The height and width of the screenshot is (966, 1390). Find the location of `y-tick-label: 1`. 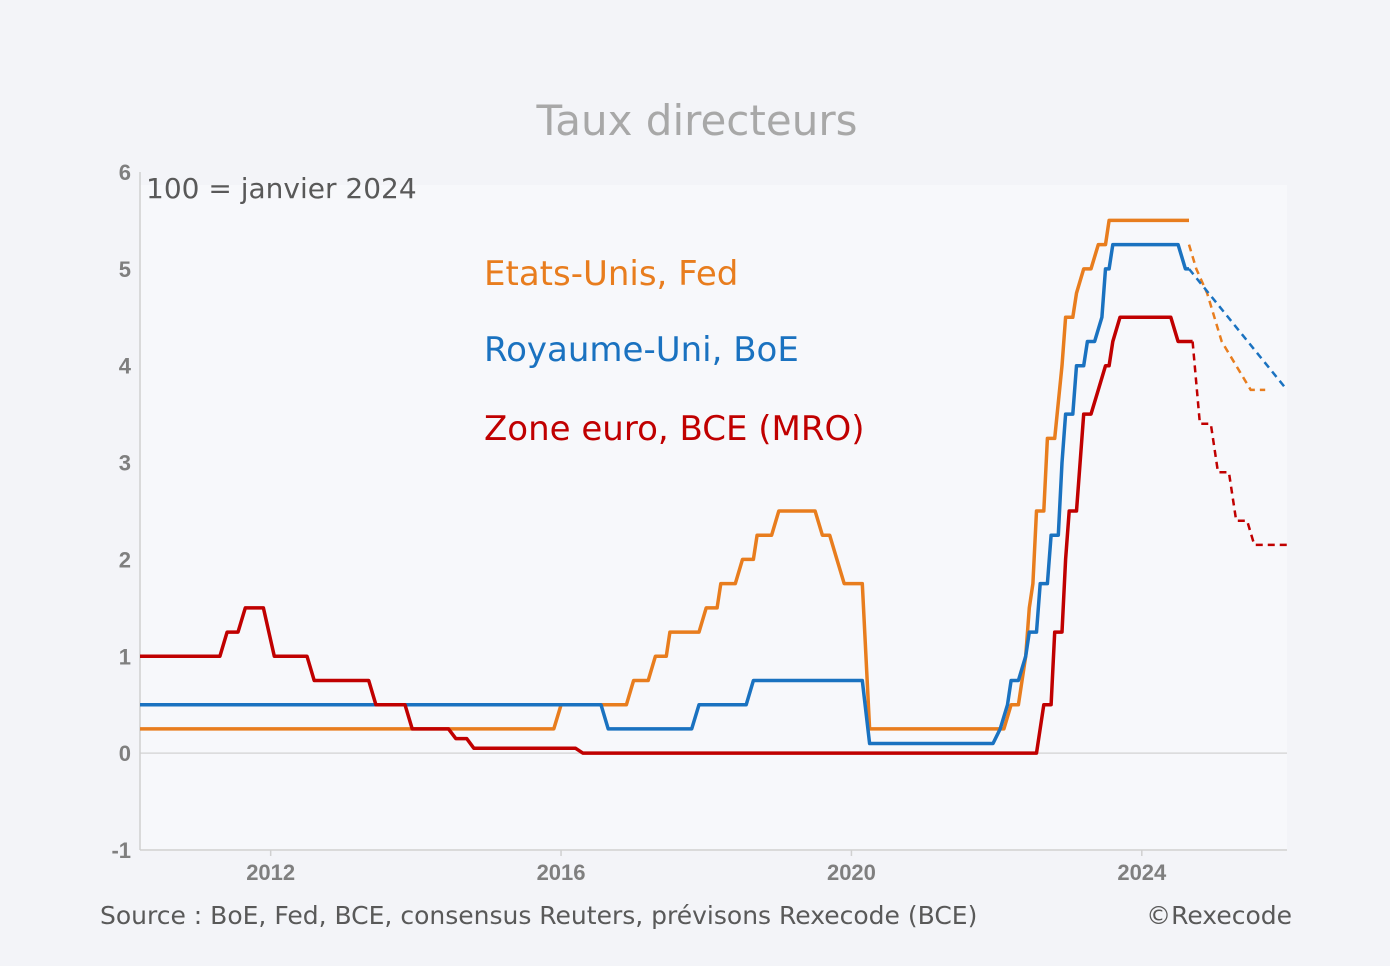

y-tick-label: 1 is located at coordinates (125, 656).